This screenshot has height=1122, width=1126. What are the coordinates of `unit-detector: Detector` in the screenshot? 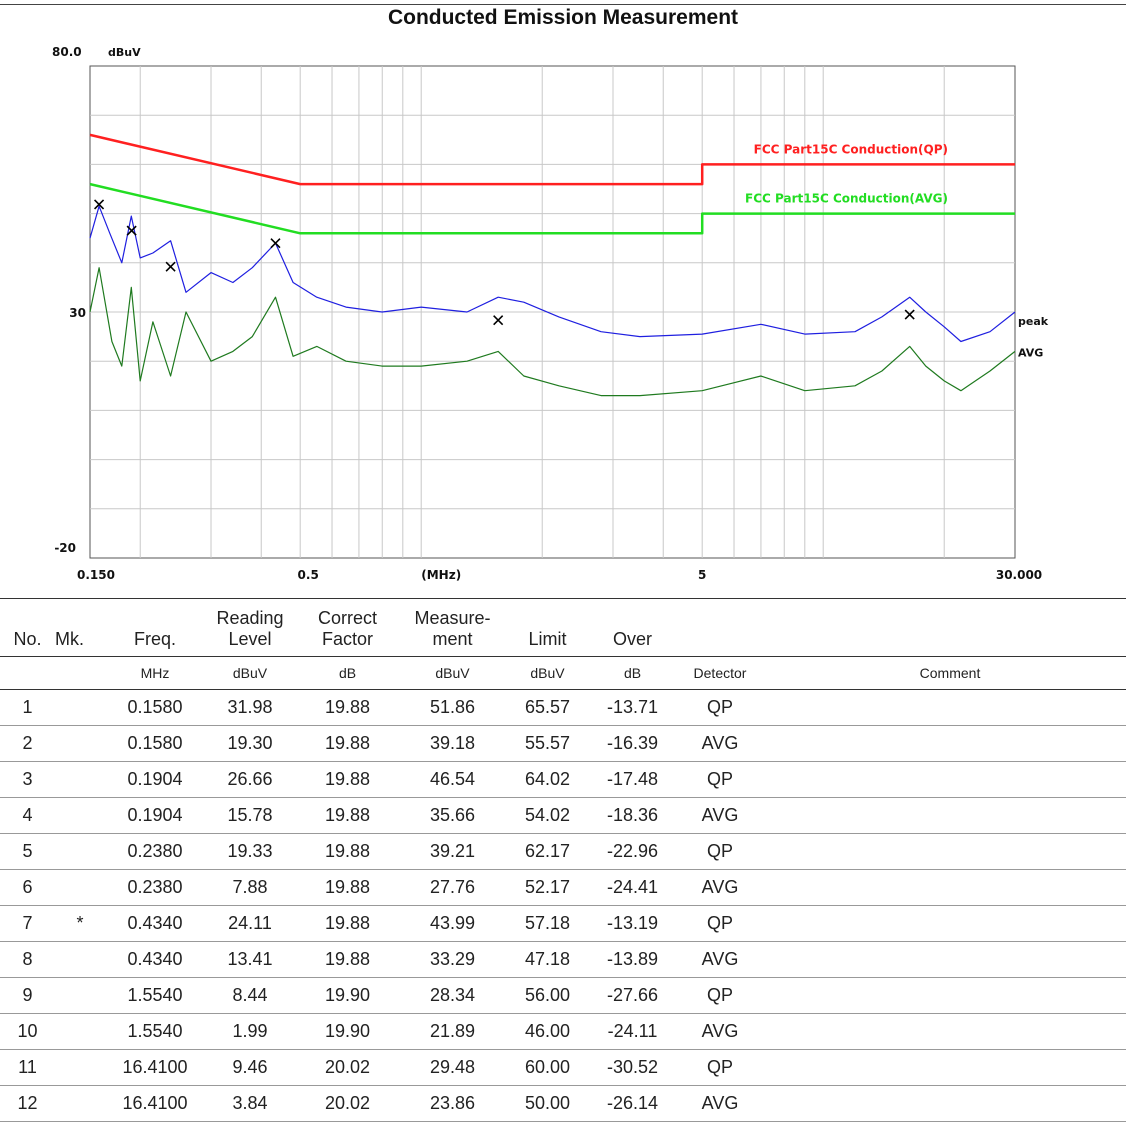 It's located at (720, 673).